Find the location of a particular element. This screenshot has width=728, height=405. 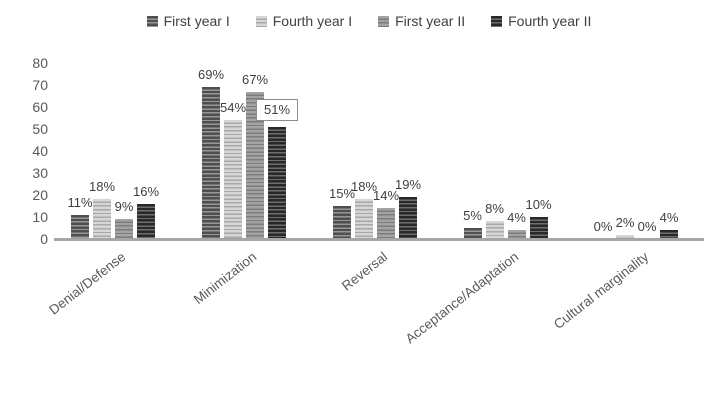

data-label: 16% is located at coordinates (146, 191).